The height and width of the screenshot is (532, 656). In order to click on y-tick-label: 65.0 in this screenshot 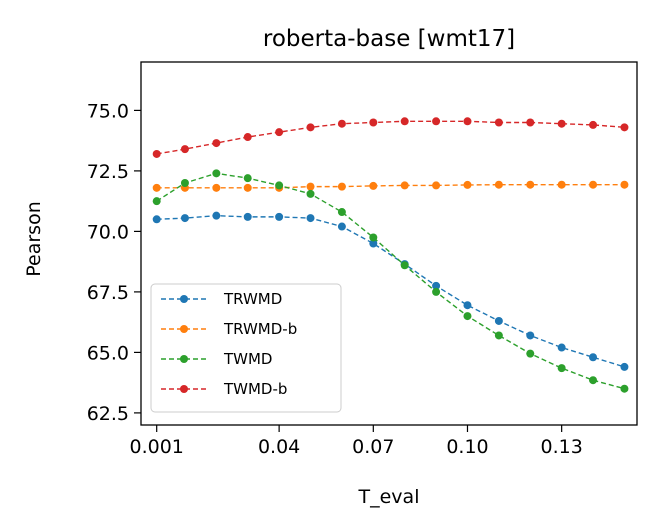, I will do `click(108, 353)`.